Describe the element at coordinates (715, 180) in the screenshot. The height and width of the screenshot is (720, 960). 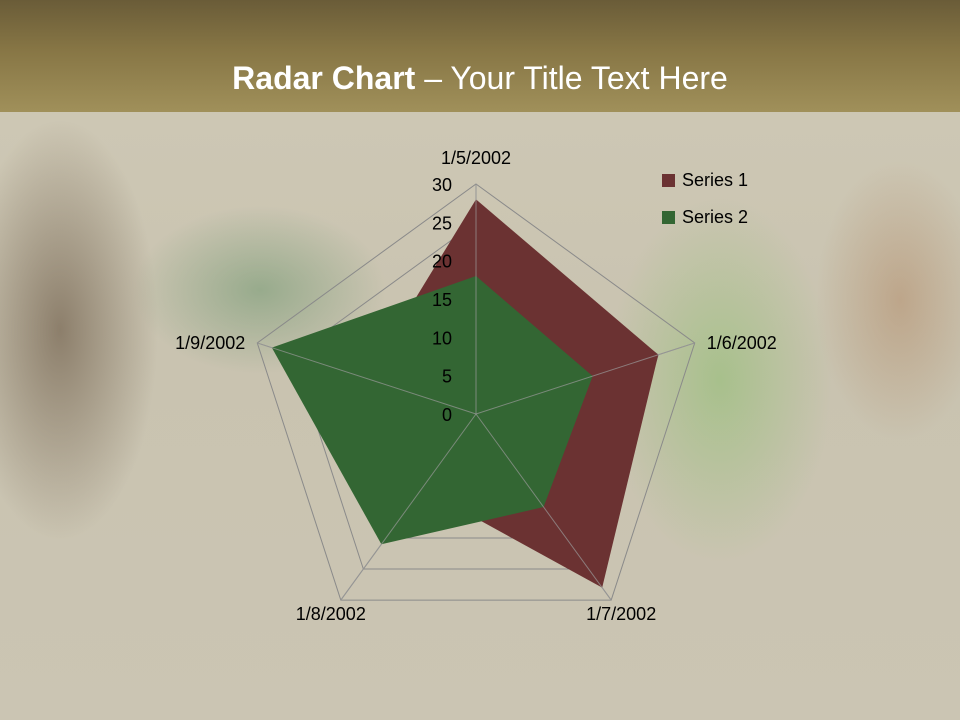
I see `legend-label: Series 1` at that location.